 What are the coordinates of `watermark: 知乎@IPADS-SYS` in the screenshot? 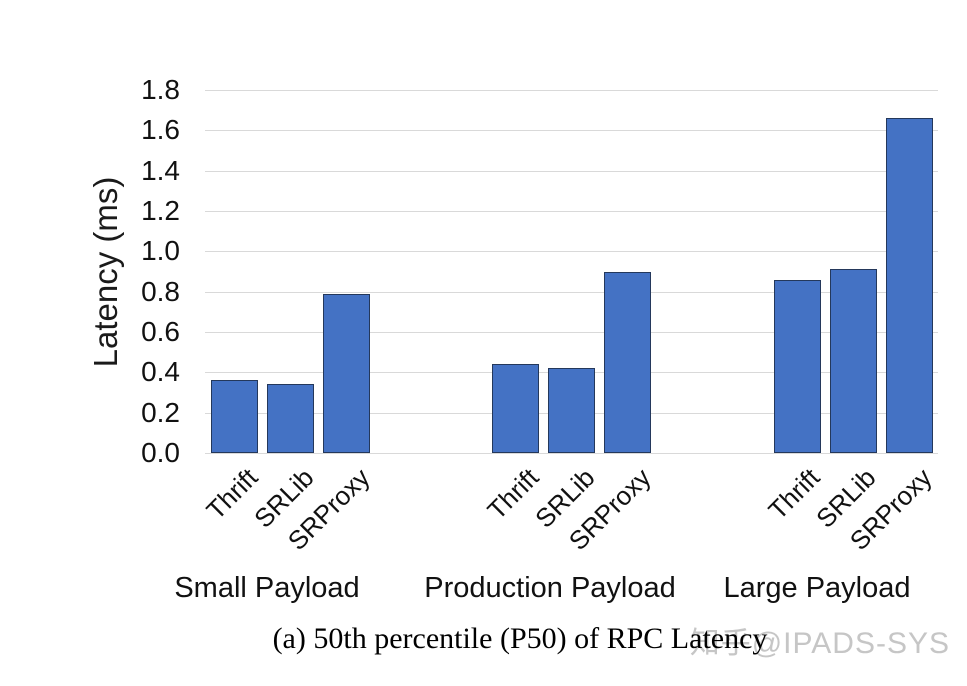 It's located at (819, 643).